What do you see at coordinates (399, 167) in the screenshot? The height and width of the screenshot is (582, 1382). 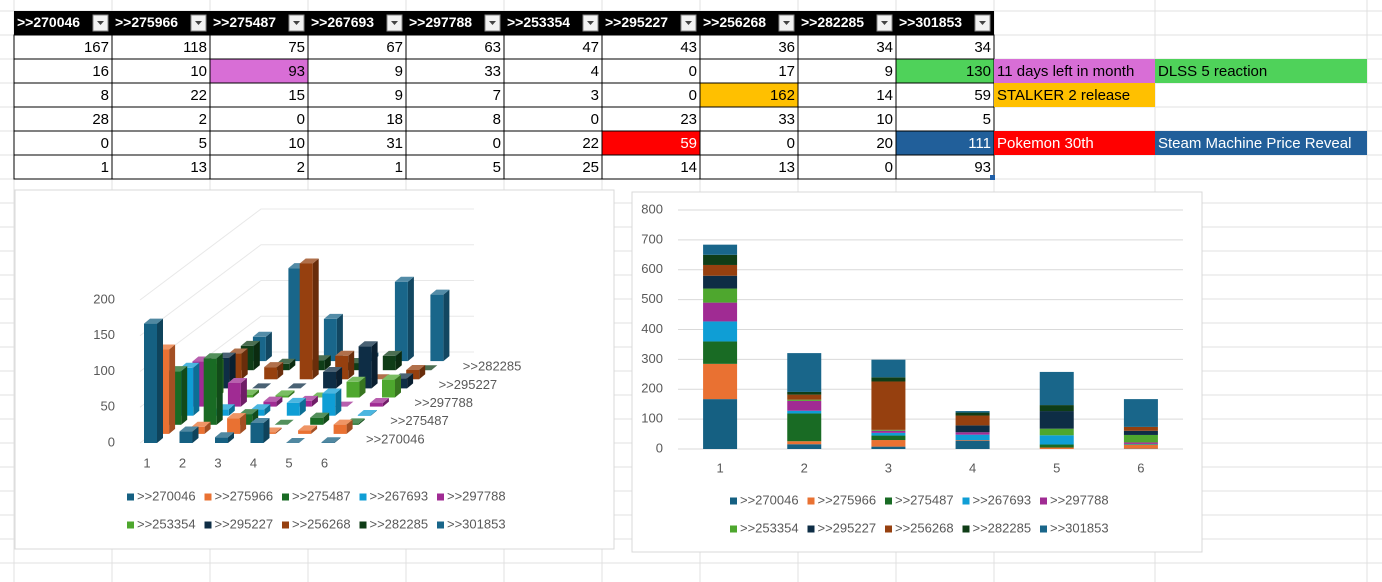 I see `cell-value: 1` at bounding box center [399, 167].